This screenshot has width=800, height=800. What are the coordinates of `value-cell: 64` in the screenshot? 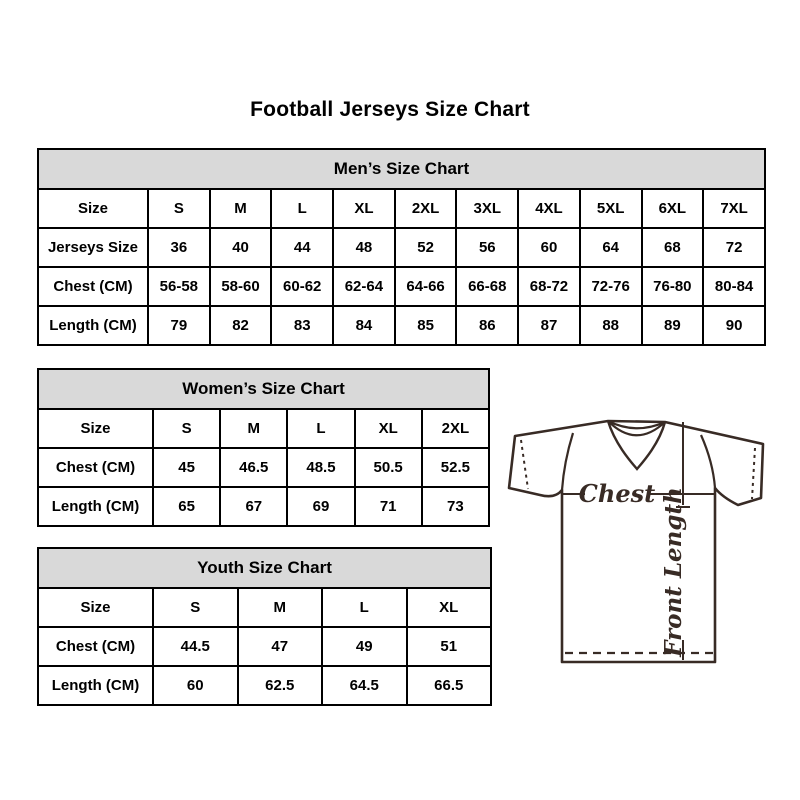 It's located at (610, 247).